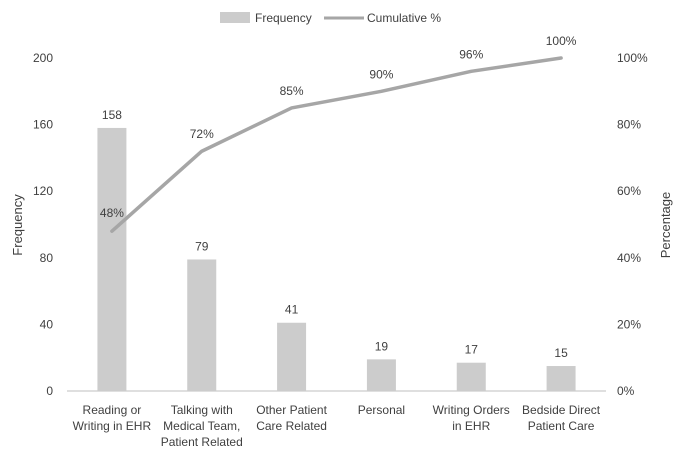 Image resolution: width=673 pixels, height=452 pixels. Describe the element at coordinates (202, 134) in the screenshot. I see `cumulative-data-label: 72%` at that location.